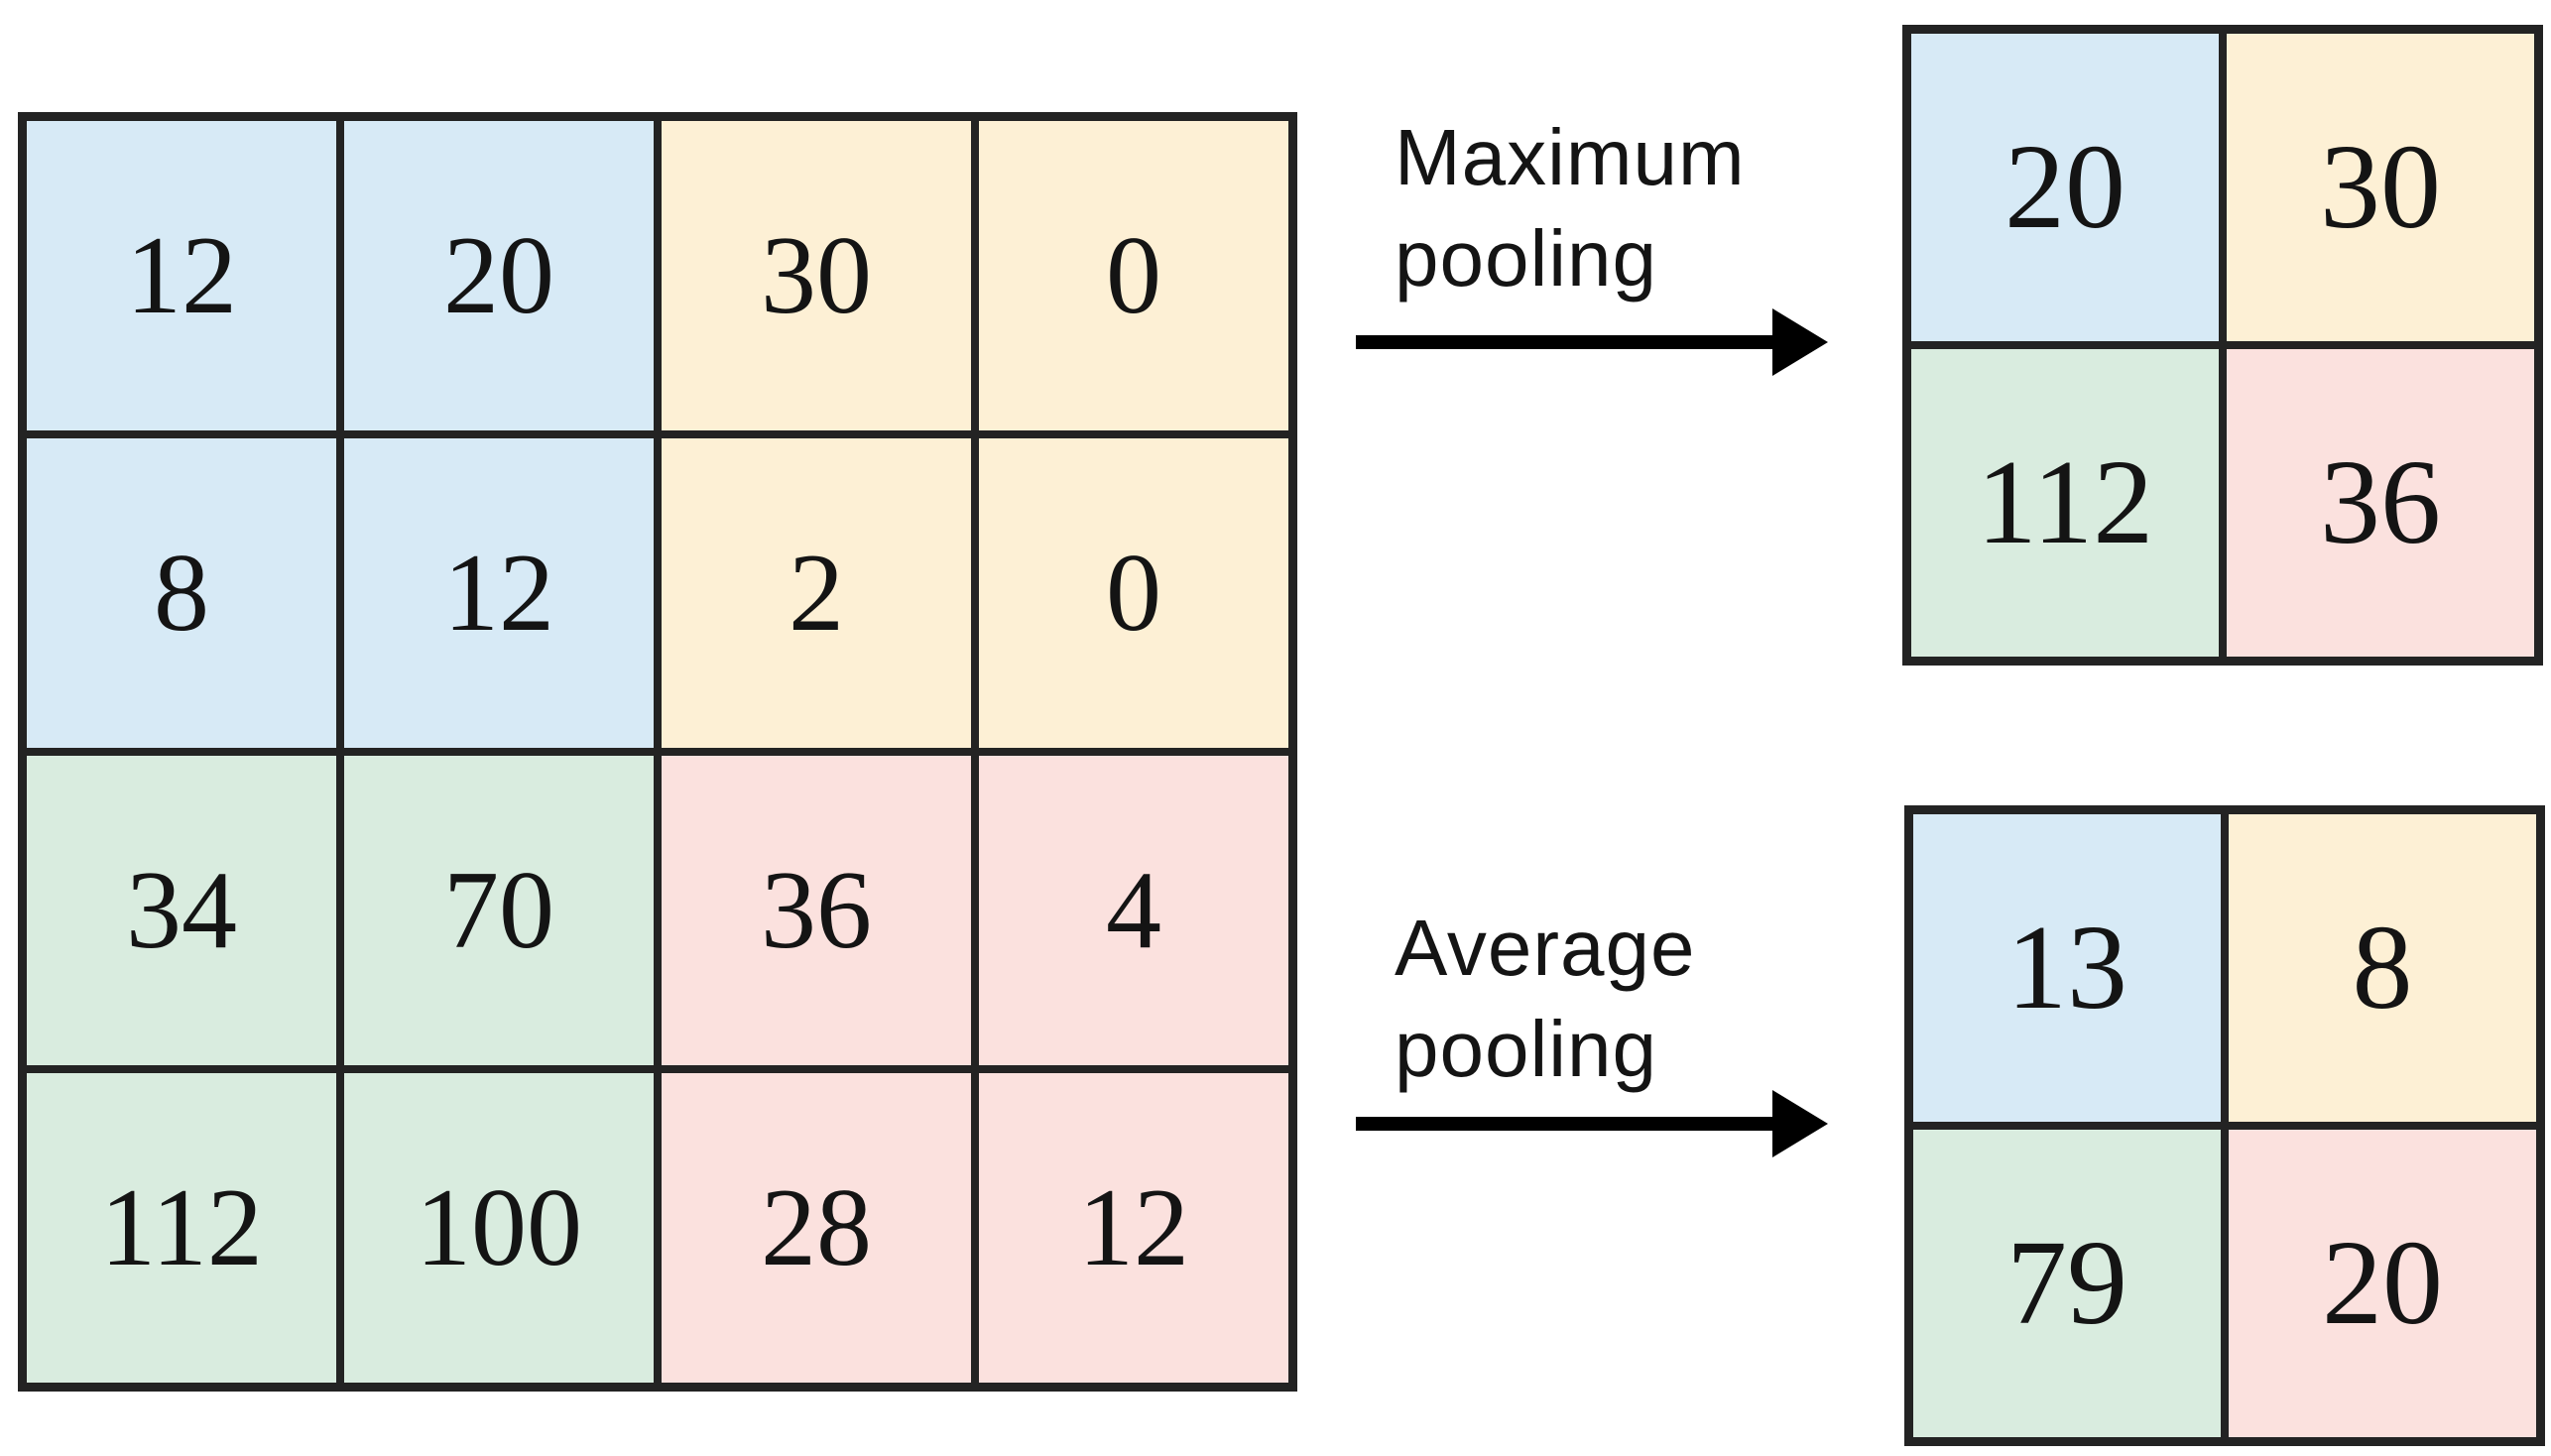 This screenshot has height=1456, width=2551. I want to click on max-pooling-result-grid: 20 30 112 36, so click(2222, 345).